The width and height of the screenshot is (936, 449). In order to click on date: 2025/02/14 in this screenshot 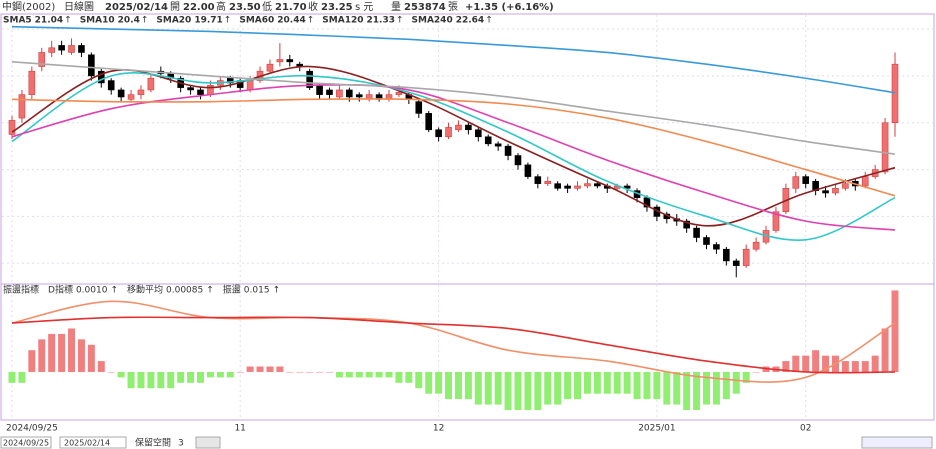, I will do `click(136, 7)`.